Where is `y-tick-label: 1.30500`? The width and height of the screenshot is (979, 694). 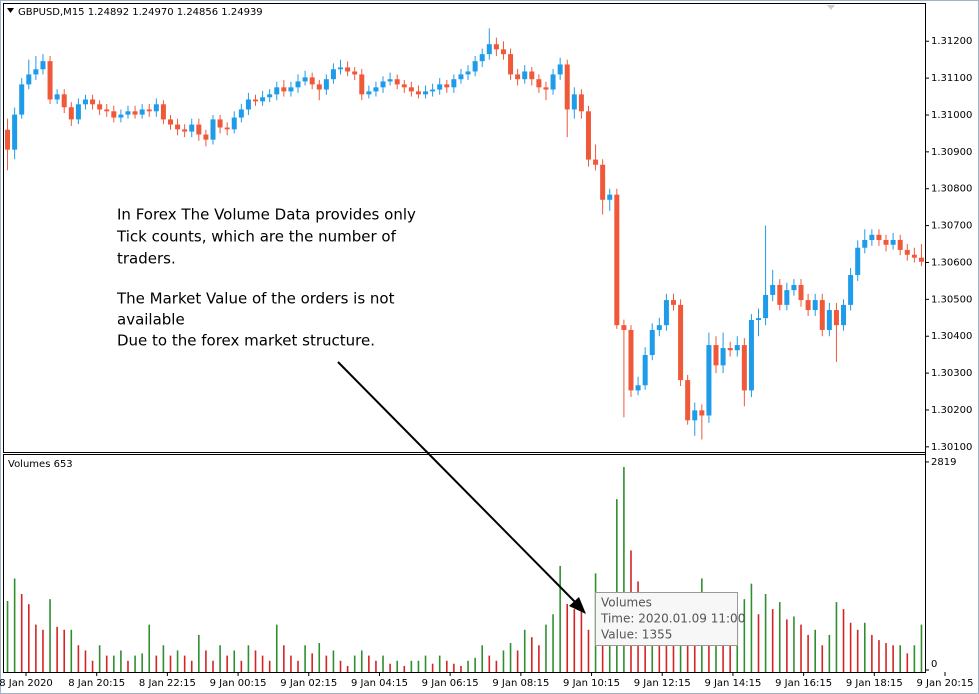 y-tick-label: 1.30500 is located at coordinates (951, 299).